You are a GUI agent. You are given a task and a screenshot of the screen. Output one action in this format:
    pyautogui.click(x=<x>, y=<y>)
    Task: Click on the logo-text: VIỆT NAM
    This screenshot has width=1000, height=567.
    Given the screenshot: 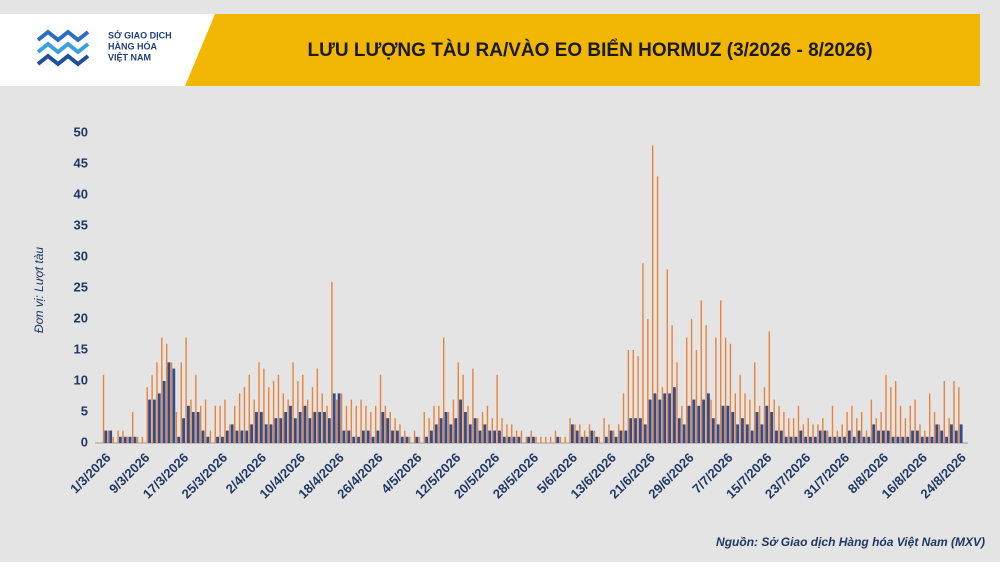 What is the action you would take?
    pyautogui.click(x=129, y=56)
    